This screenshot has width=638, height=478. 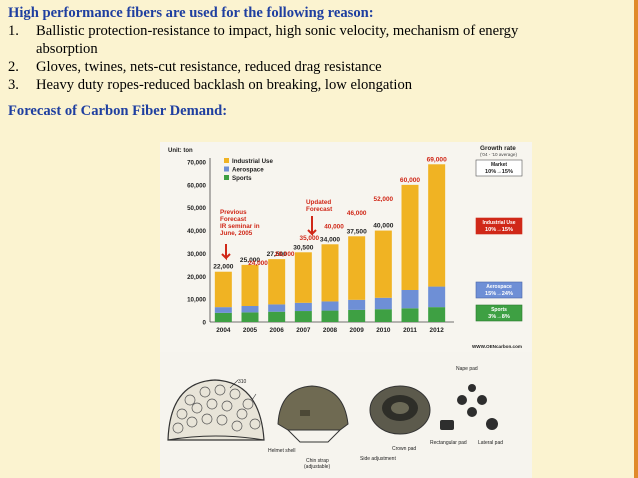 What do you see at coordinates (196, 163) in the screenshot?
I see `y-tick-label: 70,000` at bounding box center [196, 163].